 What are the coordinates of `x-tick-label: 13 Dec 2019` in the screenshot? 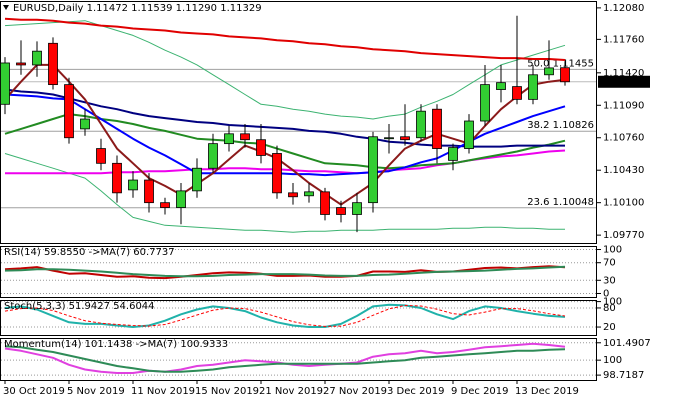 It's located at (547, 391).